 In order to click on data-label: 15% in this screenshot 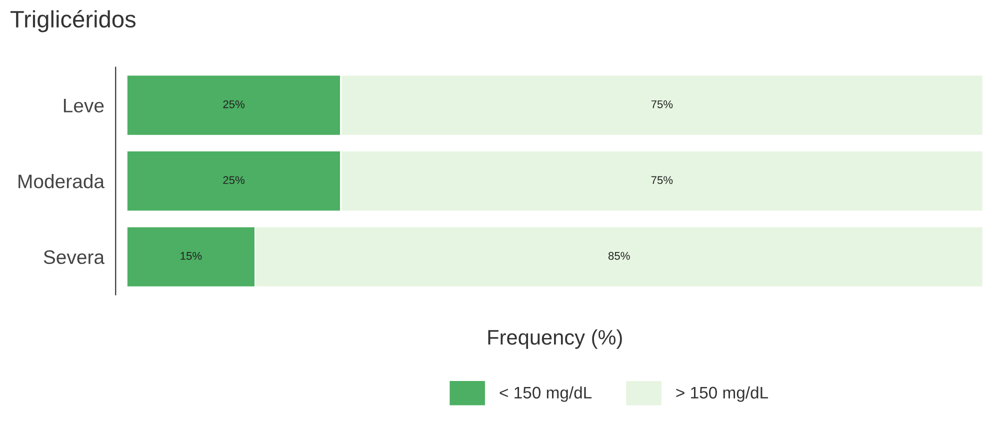, I will do `click(191, 256)`.